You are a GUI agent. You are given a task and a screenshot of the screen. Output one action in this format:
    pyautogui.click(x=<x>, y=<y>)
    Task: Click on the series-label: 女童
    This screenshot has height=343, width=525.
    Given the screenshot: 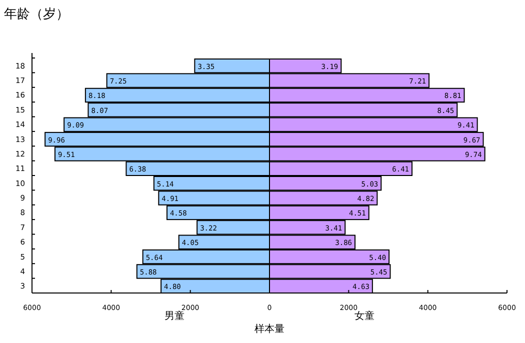 What is the action you would take?
    pyautogui.click(x=364, y=316)
    